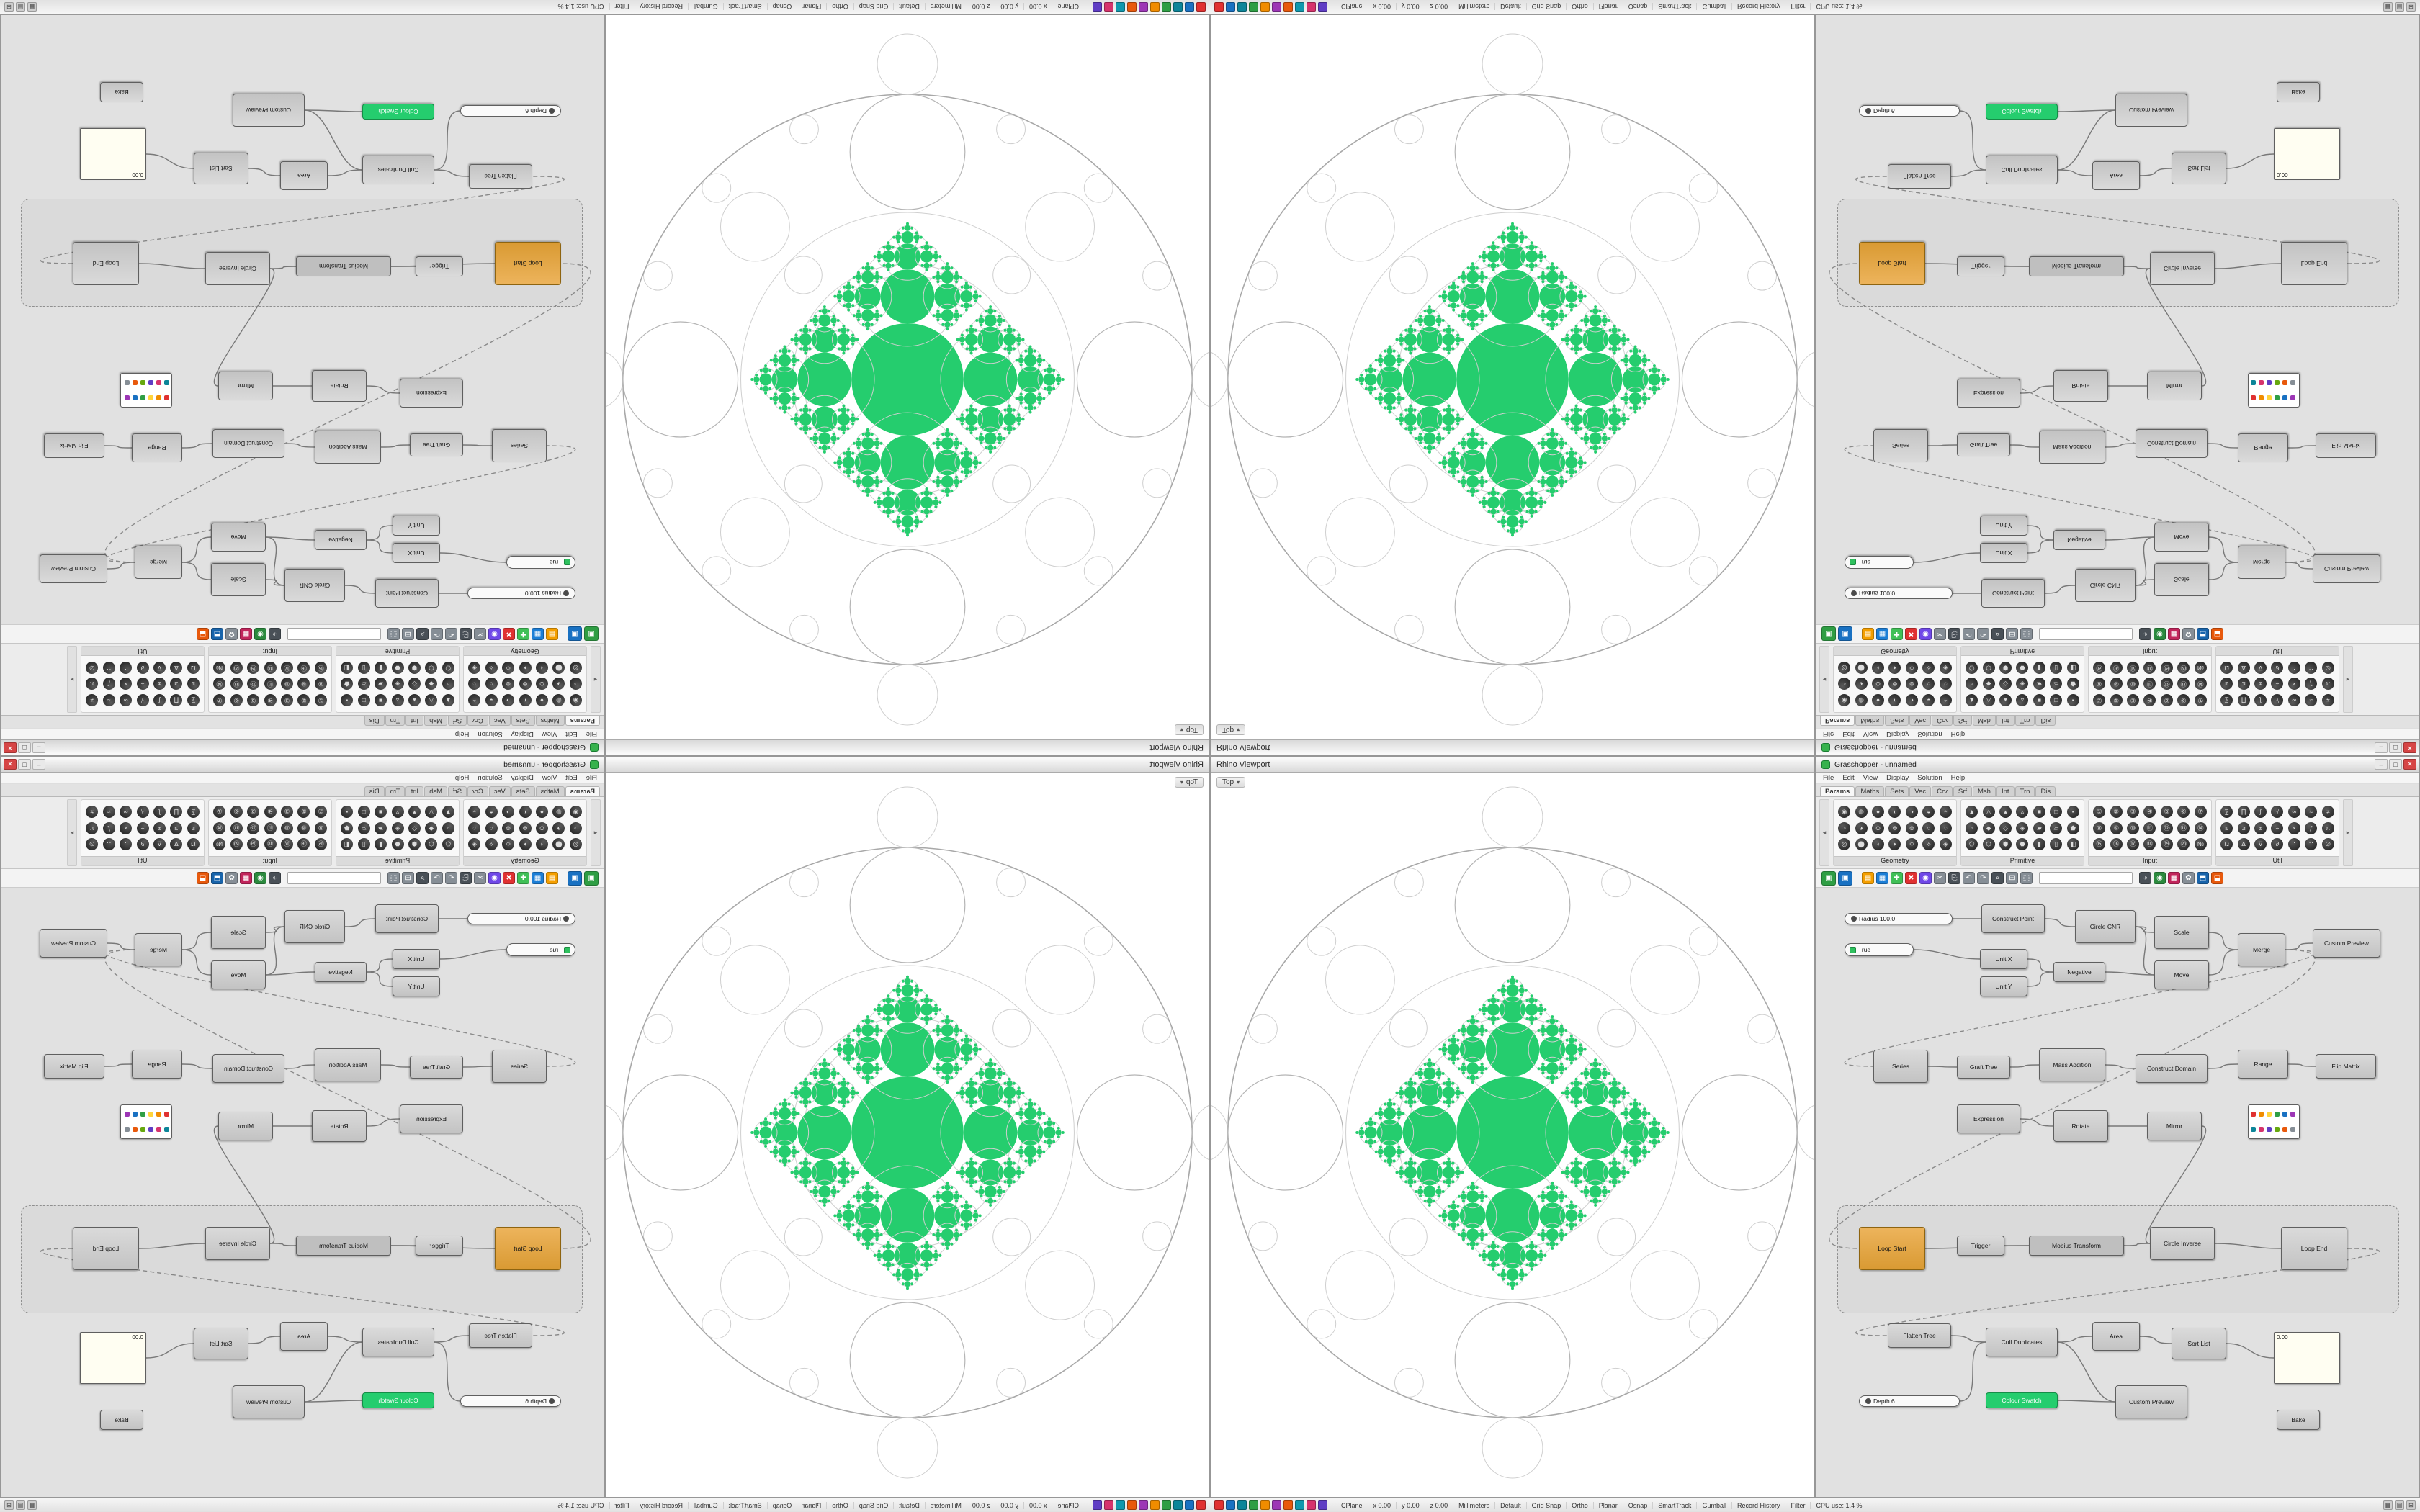 The height and width of the screenshot is (1512, 2420). Describe the element at coordinates (2012, 878) in the screenshot. I see `toolbar-icon: ⊞` at that location.